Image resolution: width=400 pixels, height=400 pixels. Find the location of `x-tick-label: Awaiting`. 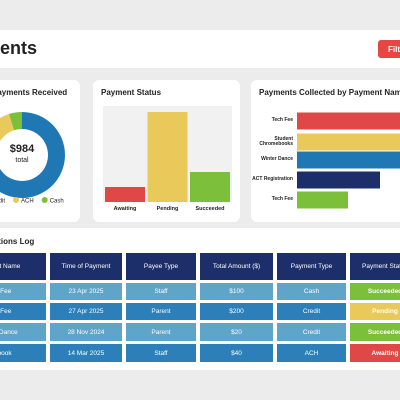

x-tick-label: Awaiting is located at coordinates (125, 209).